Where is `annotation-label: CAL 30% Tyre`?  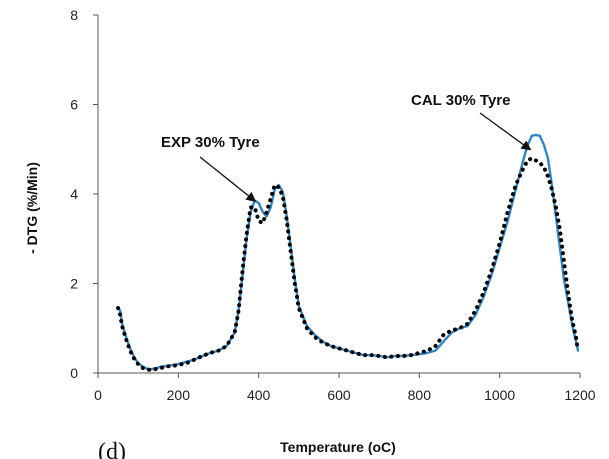 annotation-label: CAL 30% Tyre is located at coordinates (461, 100).